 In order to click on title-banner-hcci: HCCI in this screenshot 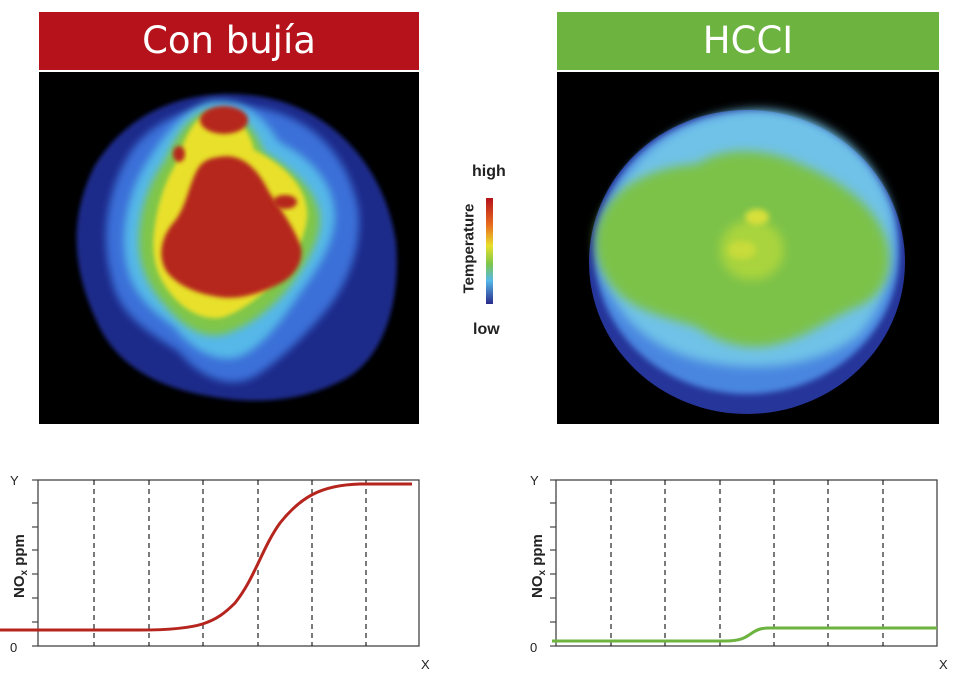, I will do `click(748, 41)`.